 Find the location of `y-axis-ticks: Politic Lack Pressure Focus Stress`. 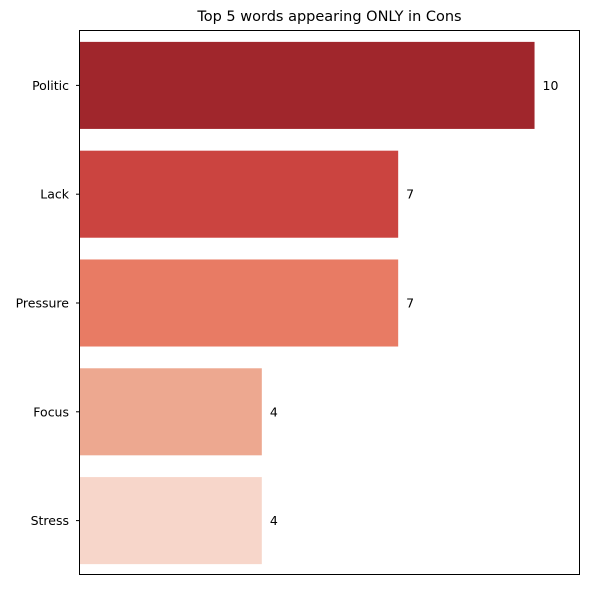

y-axis-ticks: Politic Lack Pressure Focus Stress is located at coordinates (48, 303).